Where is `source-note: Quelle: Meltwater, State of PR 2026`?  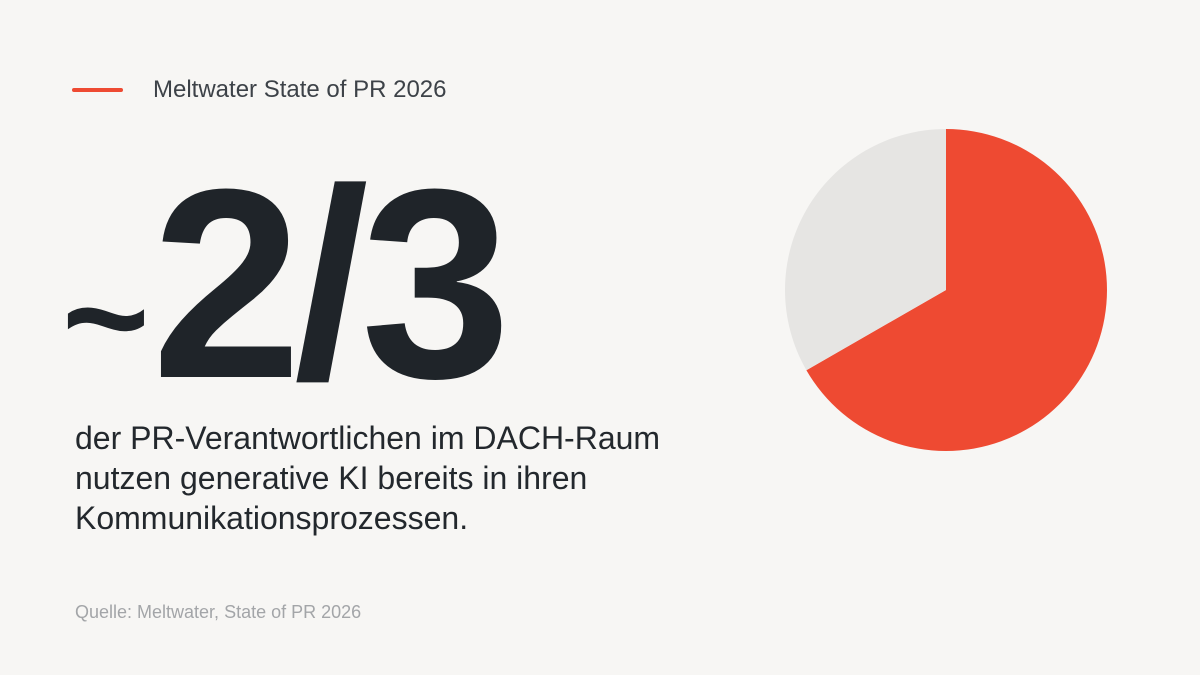
source-note: Quelle: Meltwater, State of PR 2026 is located at coordinates (218, 612).